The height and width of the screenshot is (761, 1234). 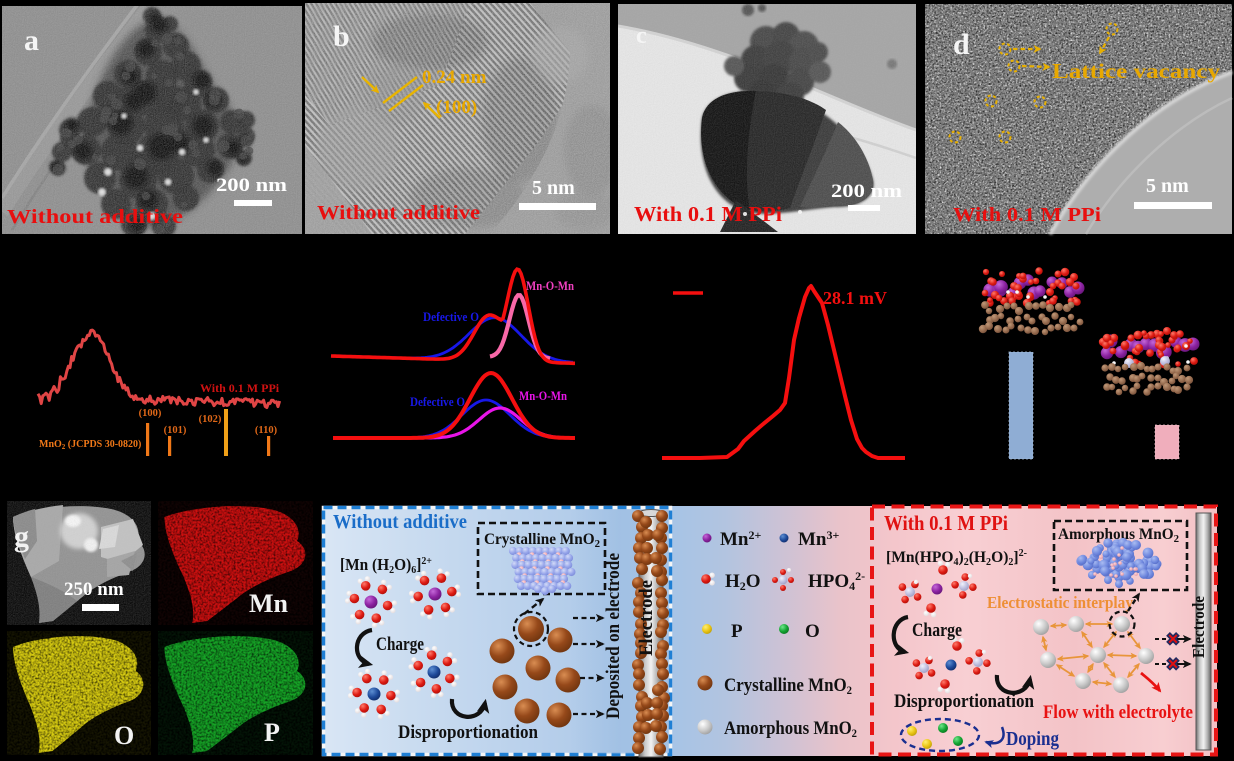 I want to click on svg-text: [Mn(HPO4)2(H2O)2]2-, so click(x=956, y=558).